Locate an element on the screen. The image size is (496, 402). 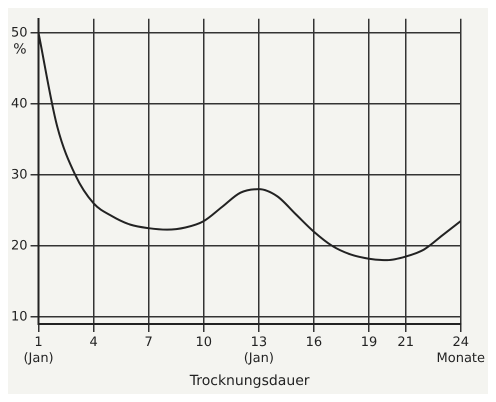
x-axis-title: Trocknungsdauer is located at coordinates (249, 381).